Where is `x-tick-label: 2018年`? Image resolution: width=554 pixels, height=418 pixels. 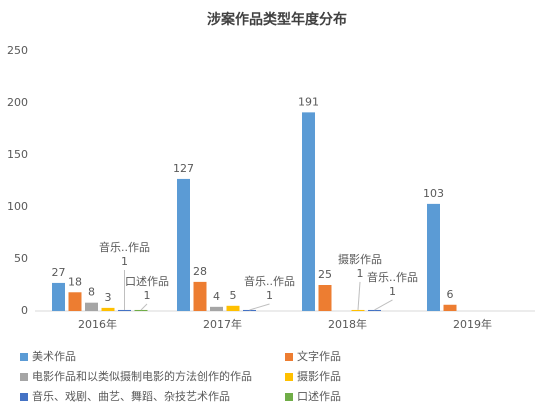 x-tick-label: 2018年 is located at coordinates (347, 324).